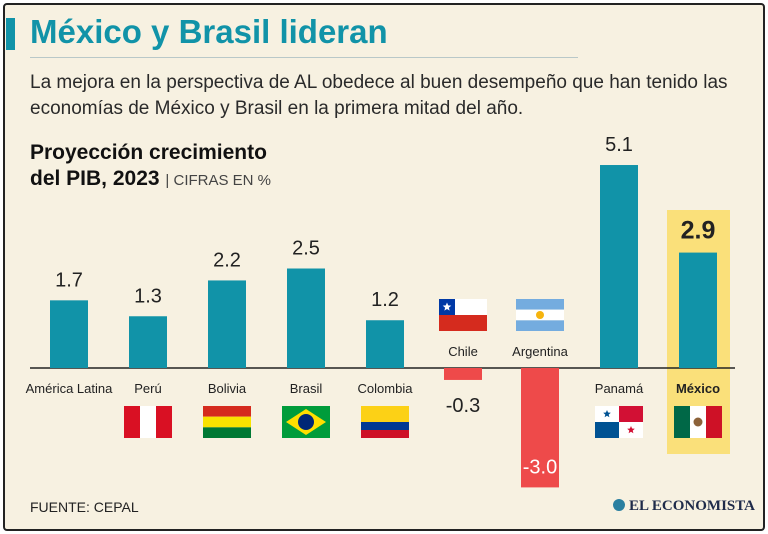 This screenshot has width=768, height=534. I want to click on bar-panama, so click(619, 266).